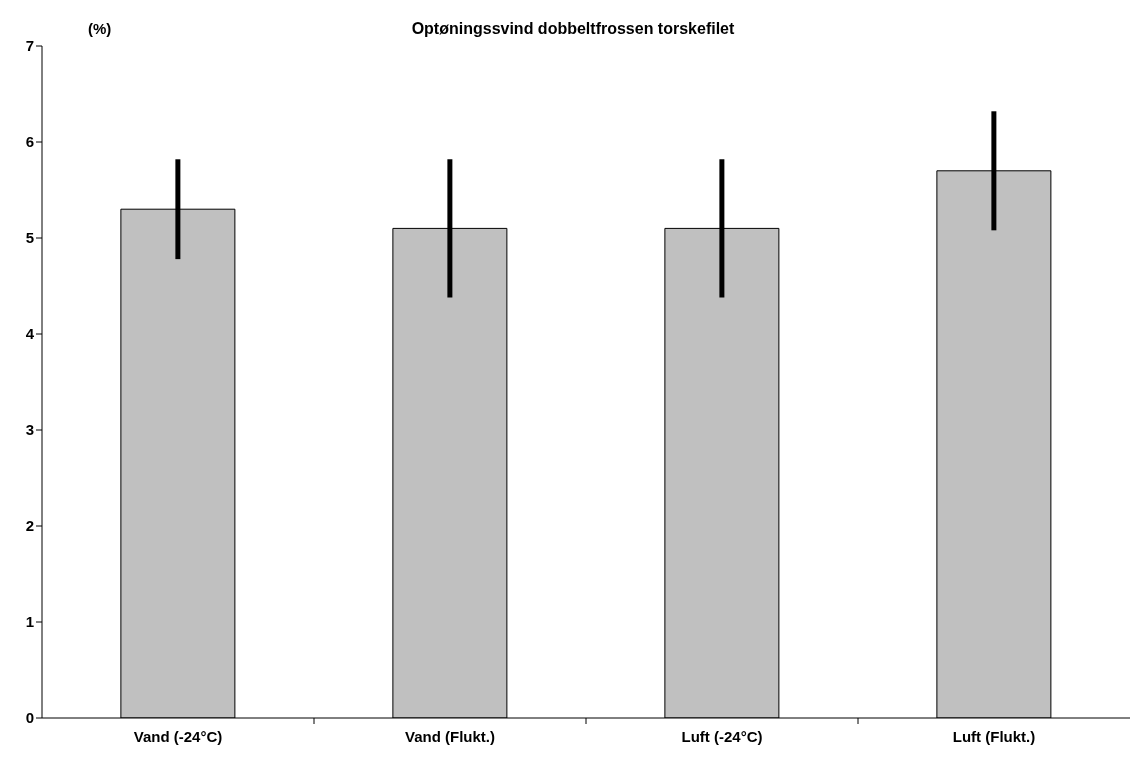  What do you see at coordinates (29, 142) in the screenshot?
I see `y-tick-label: 6` at bounding box center [29, 142].